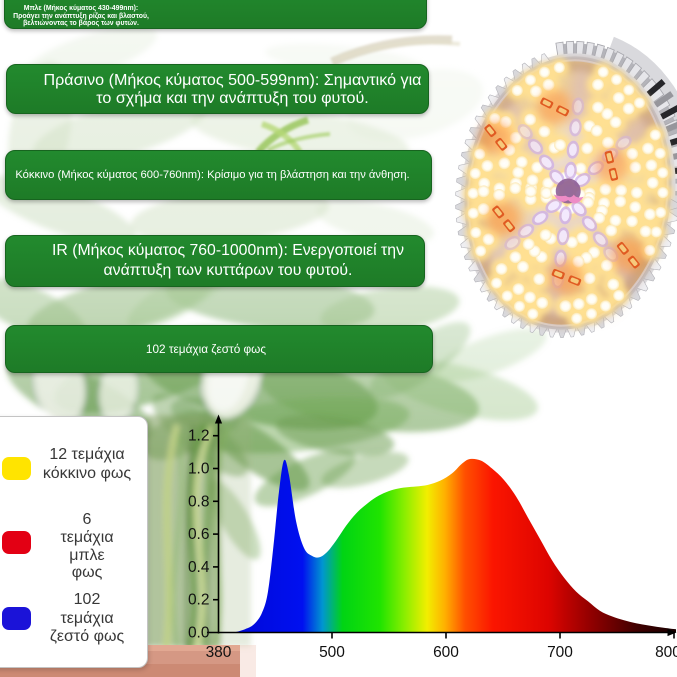 The width and height of the screenshot is (677, 677). I want to click on svg-text: 500, so click(332, 652).